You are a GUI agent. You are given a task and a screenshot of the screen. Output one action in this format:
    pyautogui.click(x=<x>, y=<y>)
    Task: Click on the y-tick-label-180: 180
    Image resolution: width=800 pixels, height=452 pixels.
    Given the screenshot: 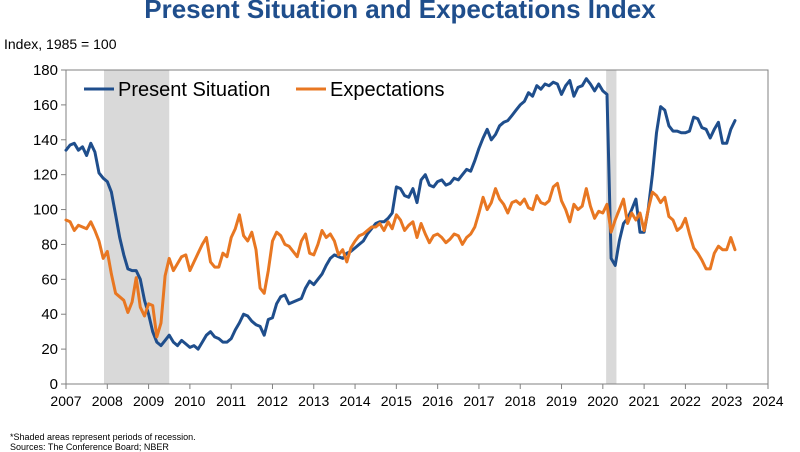 What is the action you would take?
    pyautogui.click(x=45, y=70)
    